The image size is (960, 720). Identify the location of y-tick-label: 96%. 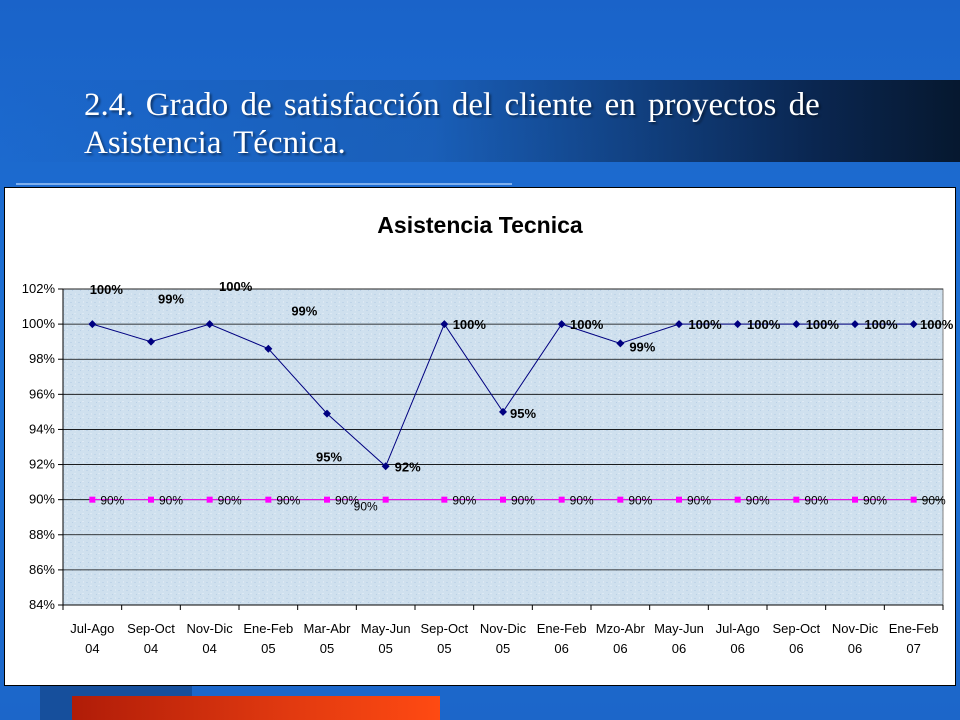
(42, 393).